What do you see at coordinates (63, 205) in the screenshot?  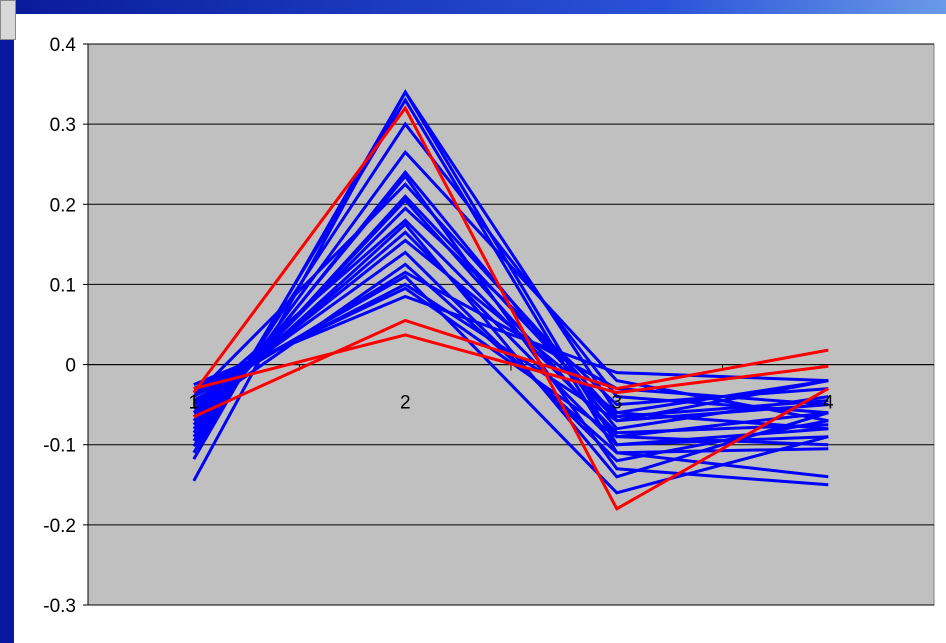 I see `y-tick-label: 0.2` at bounding box center [63, 205].